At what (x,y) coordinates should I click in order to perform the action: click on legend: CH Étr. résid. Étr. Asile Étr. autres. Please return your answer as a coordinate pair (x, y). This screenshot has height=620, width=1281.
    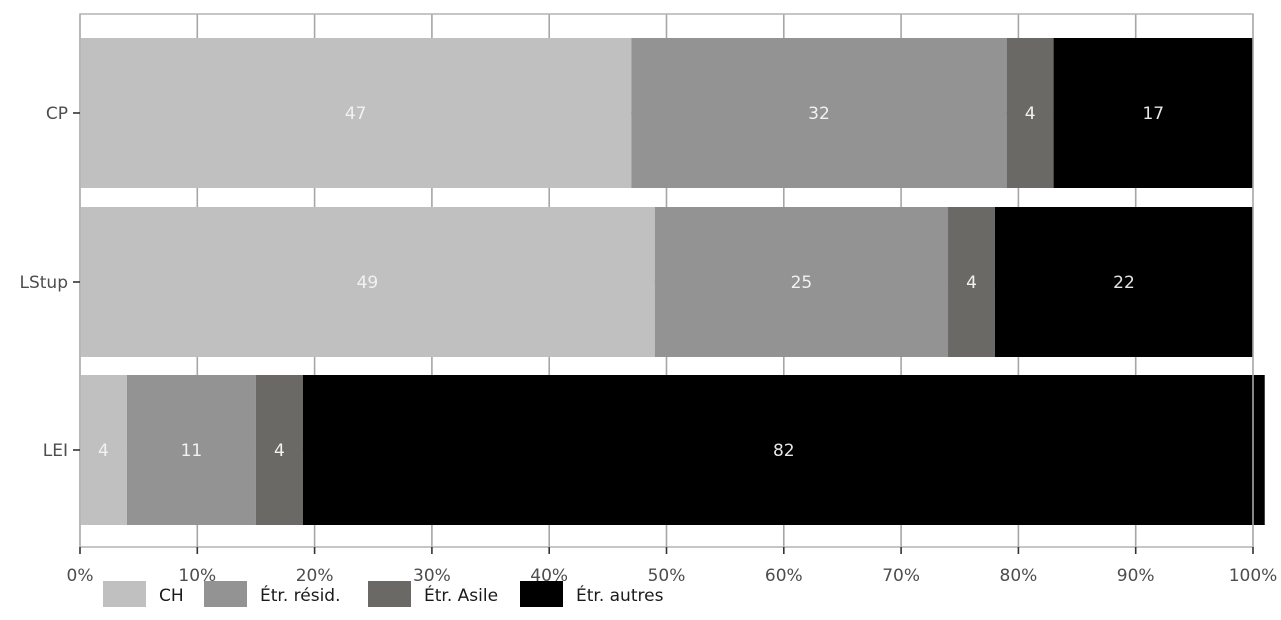
    Looking at the image, I should click on (383, 594).